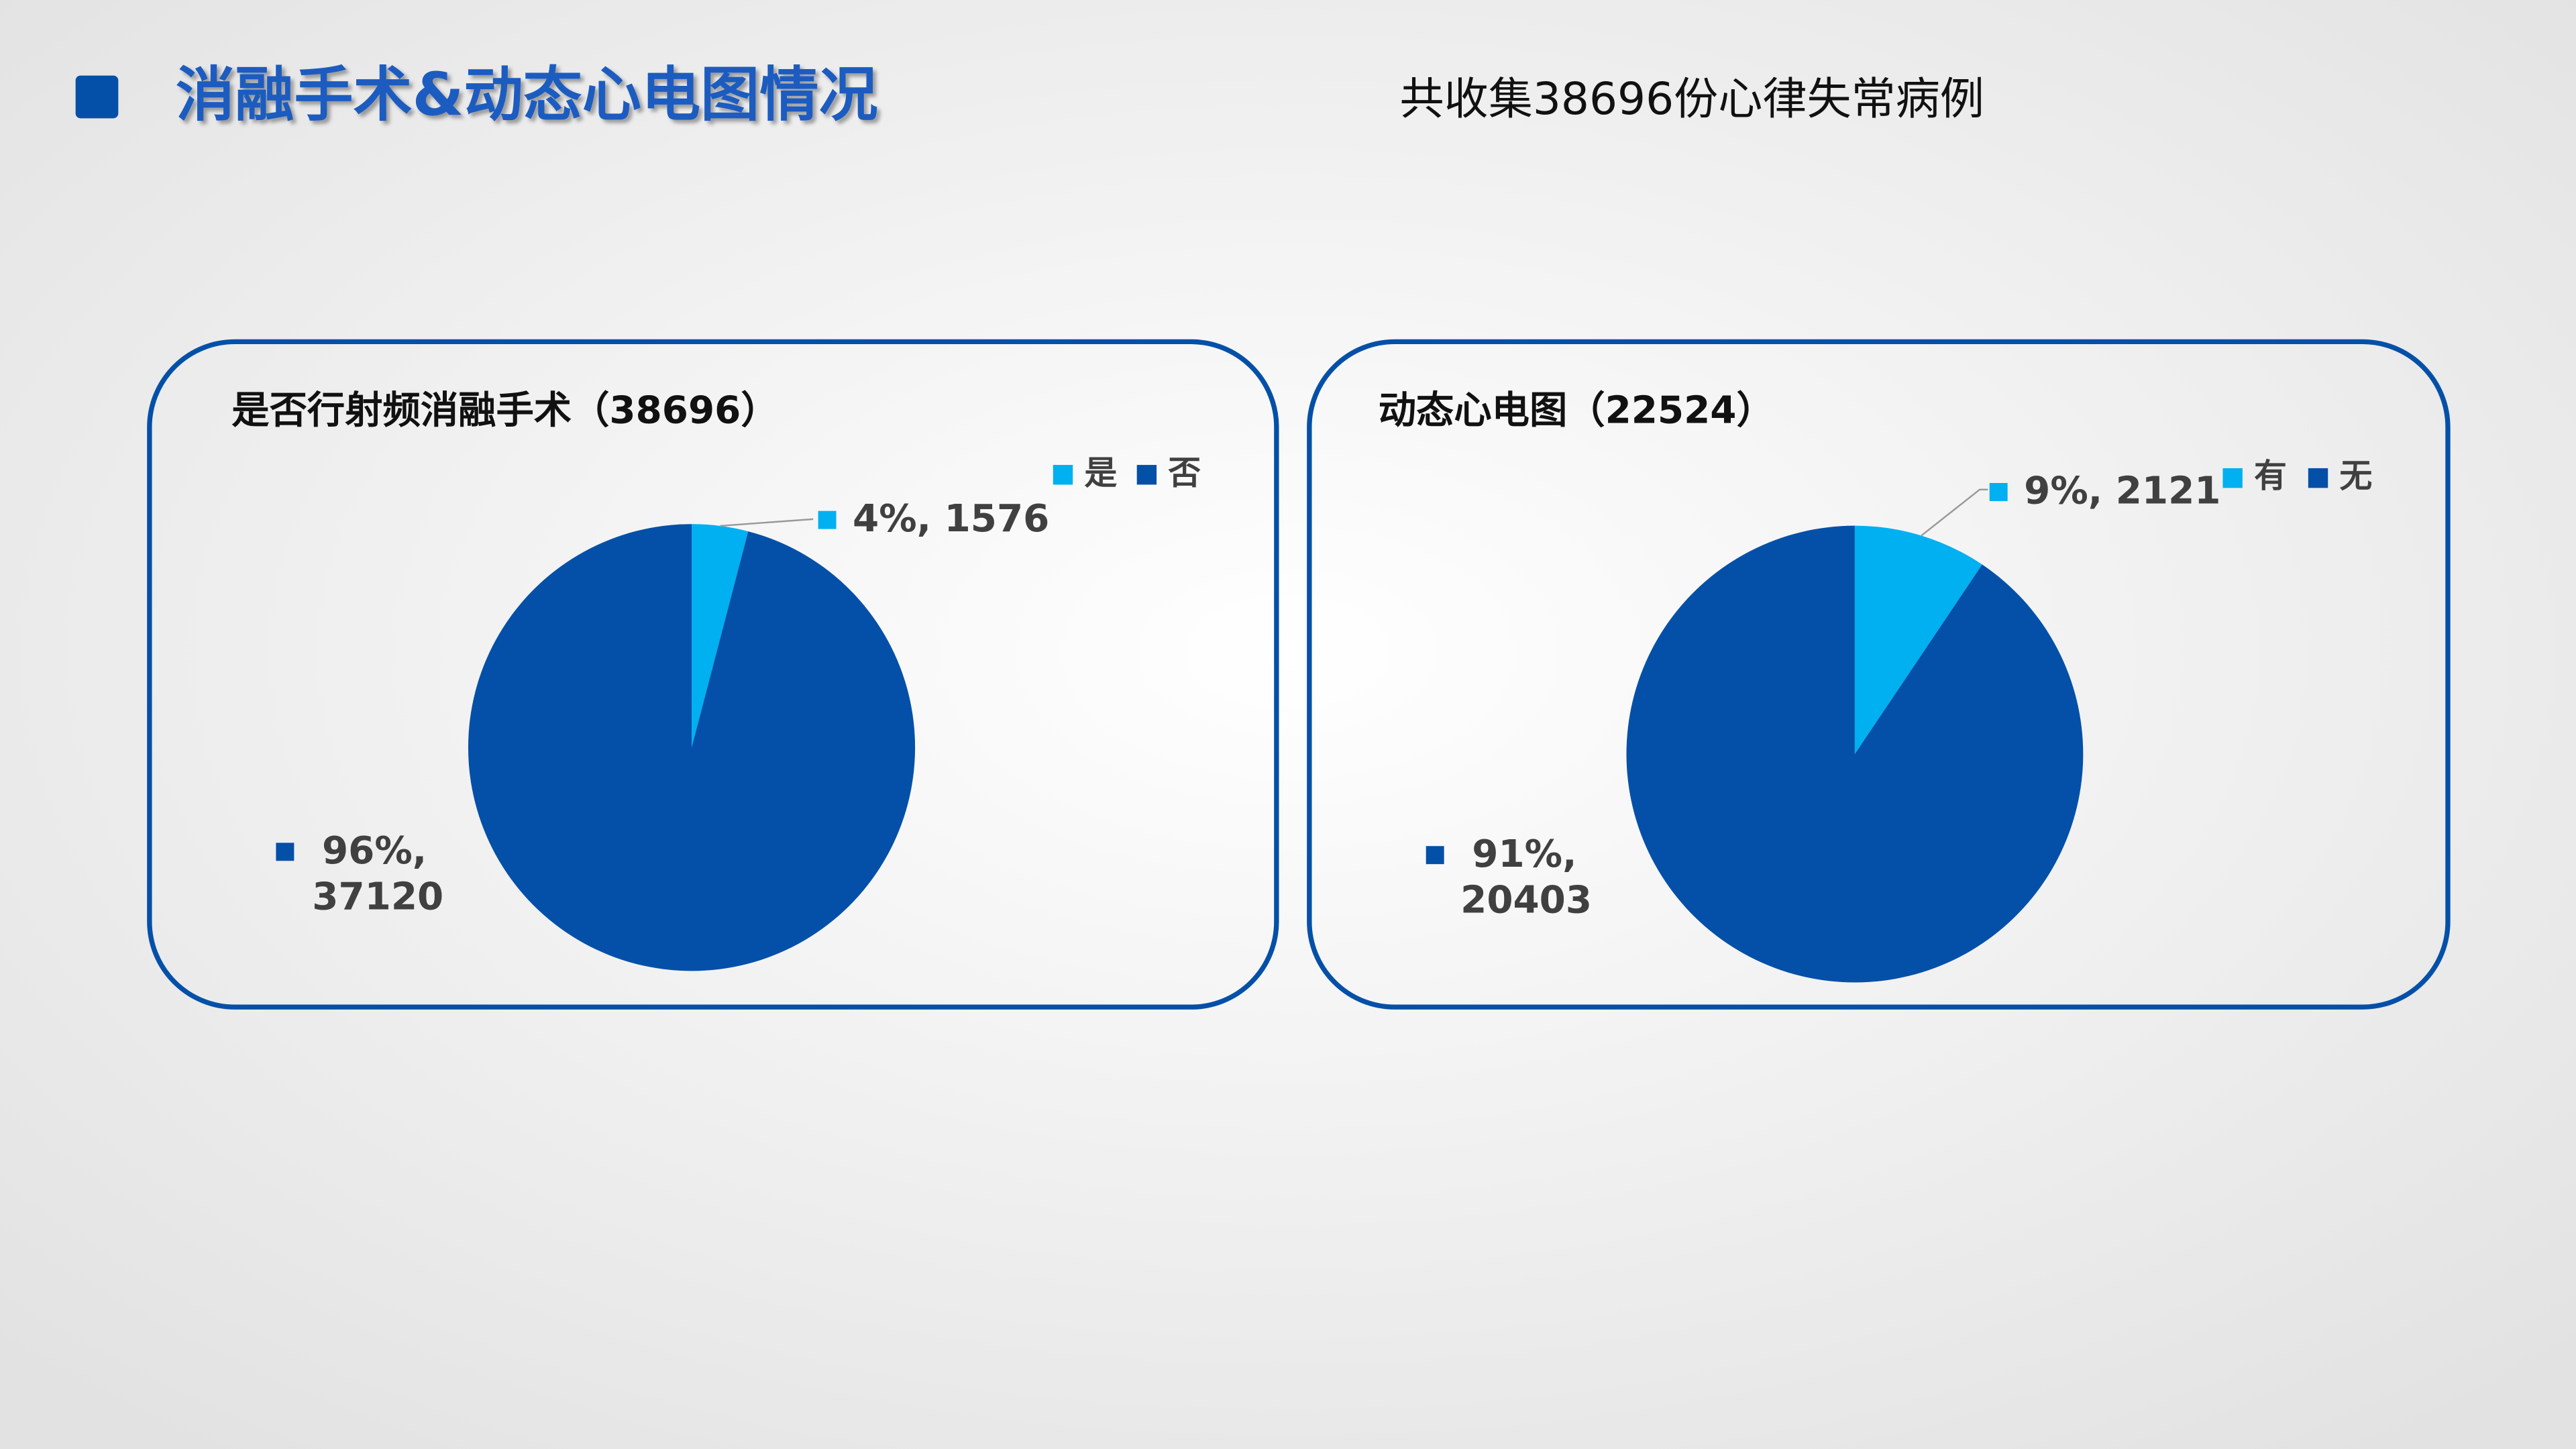  I want to click on title-bullet, so click(97, 97).